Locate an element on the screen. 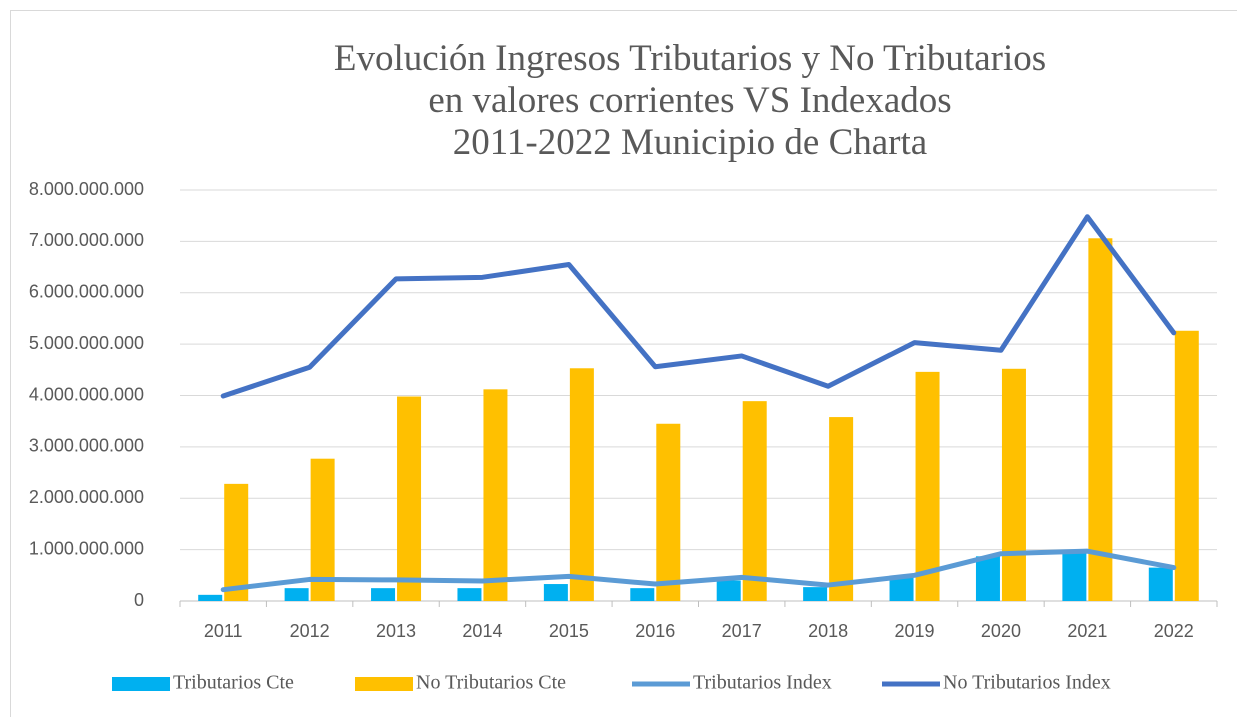 The image size is (1237, 717). y-tick-label: 7.000.000.000 is located at coordinates (86, 240).